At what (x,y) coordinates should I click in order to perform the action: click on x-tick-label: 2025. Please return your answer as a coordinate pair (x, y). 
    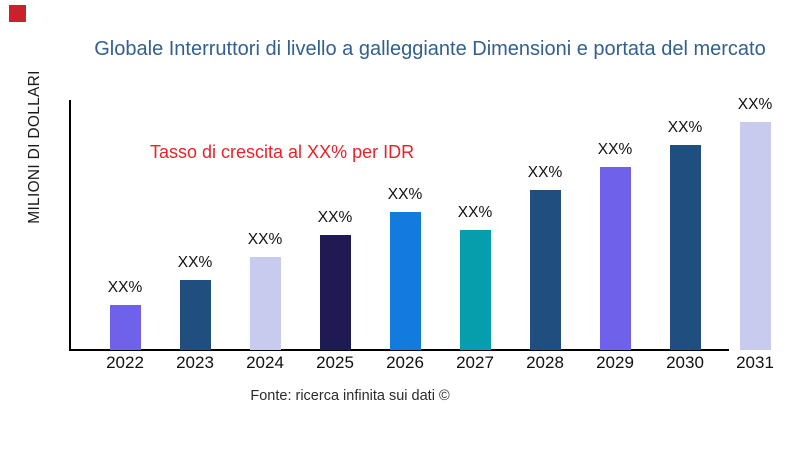
    Looking at the image, I should click on (335, 362).